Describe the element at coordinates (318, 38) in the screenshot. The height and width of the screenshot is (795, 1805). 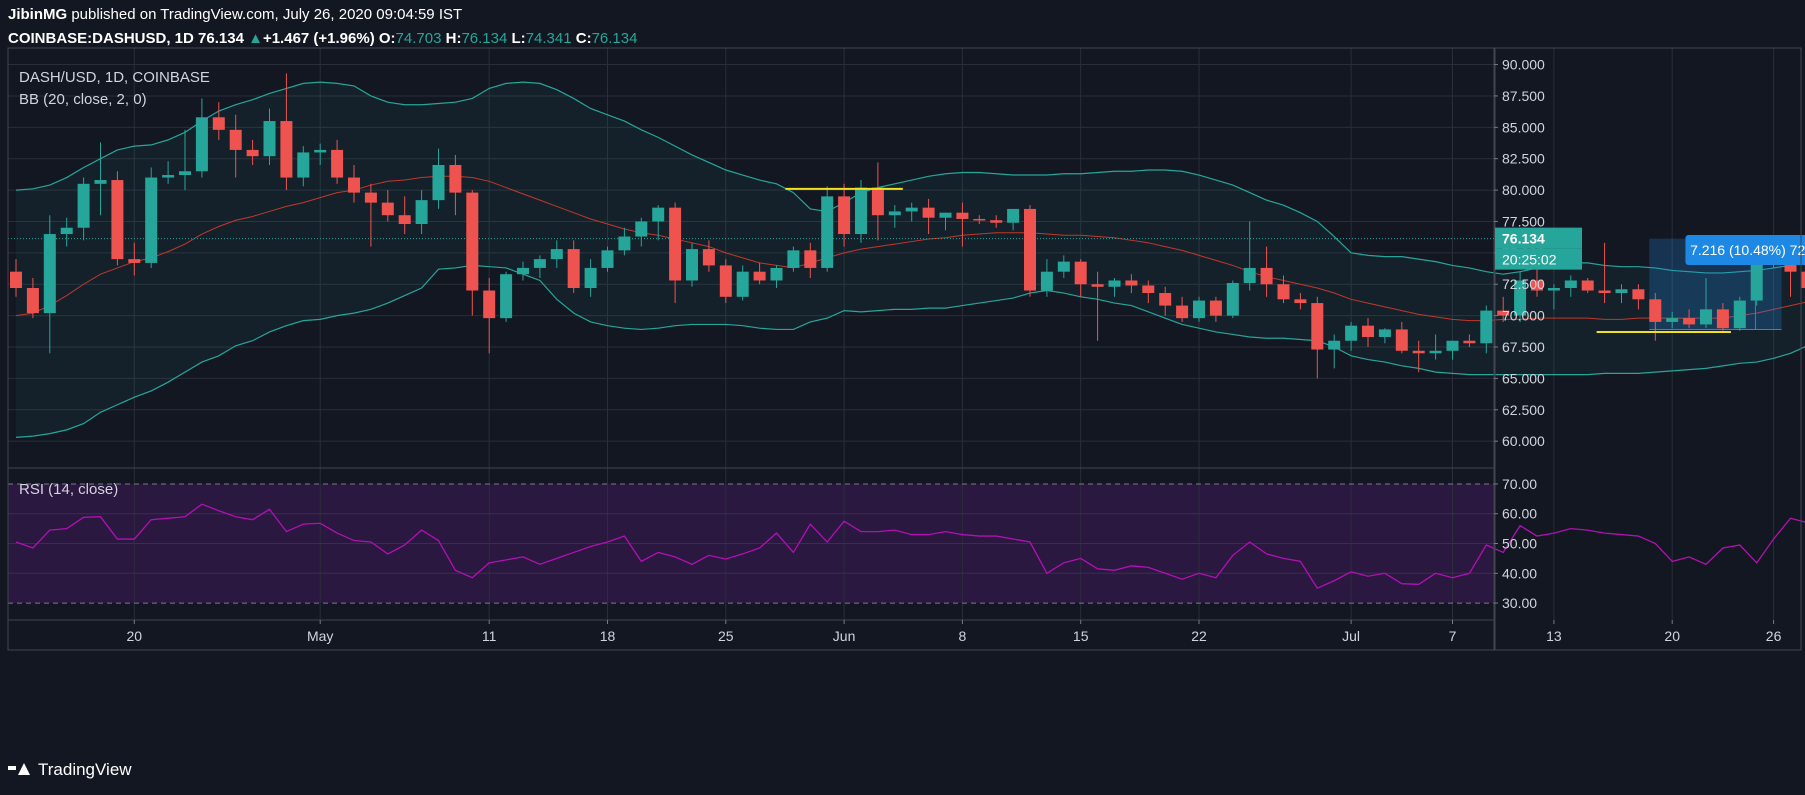
I see `price-change: +1.467 (+1.96%)` at that location.